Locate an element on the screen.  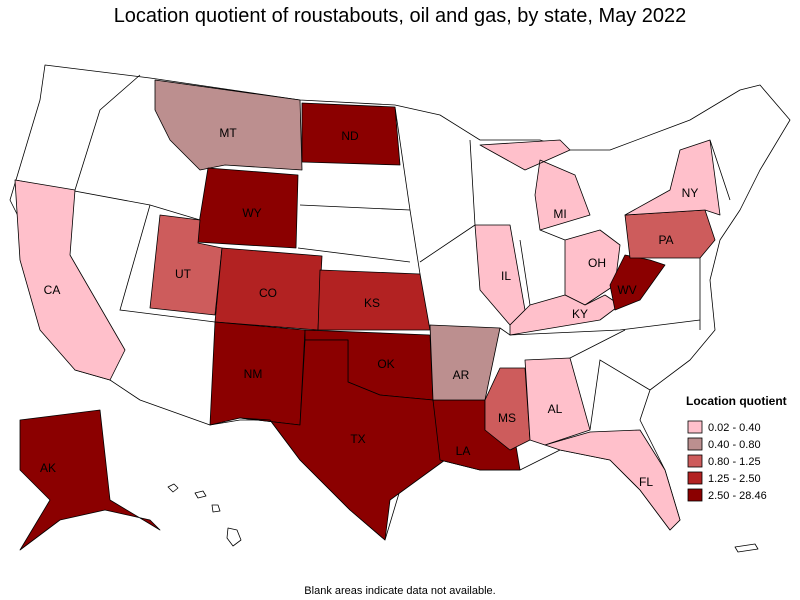
state-label: OK is located at coordinates (385, 364).